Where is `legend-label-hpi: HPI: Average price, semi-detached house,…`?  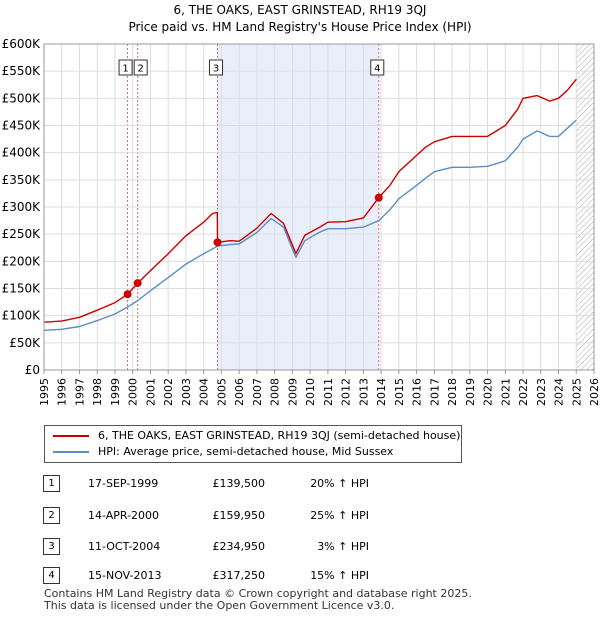 legend-label-hpi: HPI: Average price, semi-detached house,… is located at coordinates (246, 451).